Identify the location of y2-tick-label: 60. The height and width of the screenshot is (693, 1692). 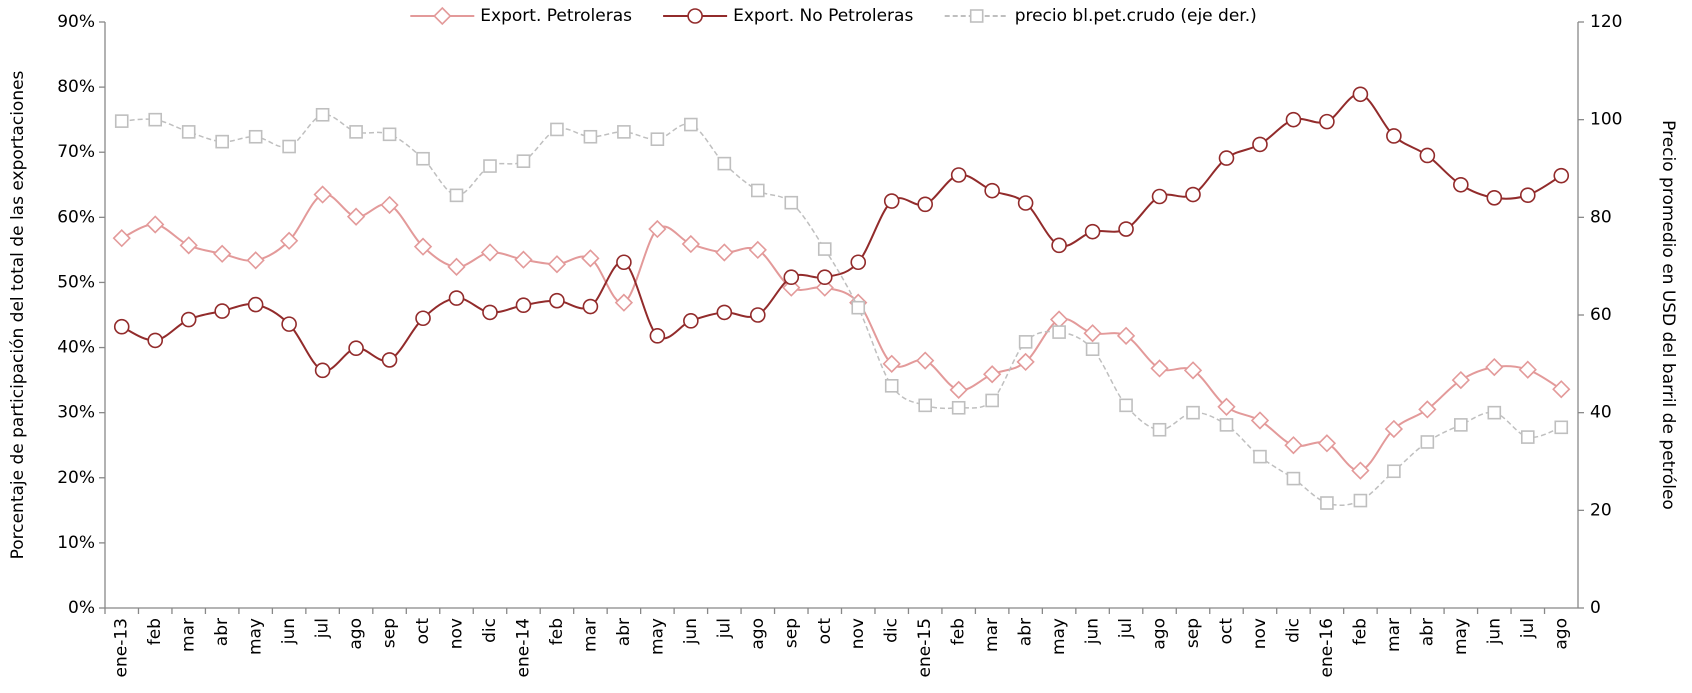
(1601, 315).